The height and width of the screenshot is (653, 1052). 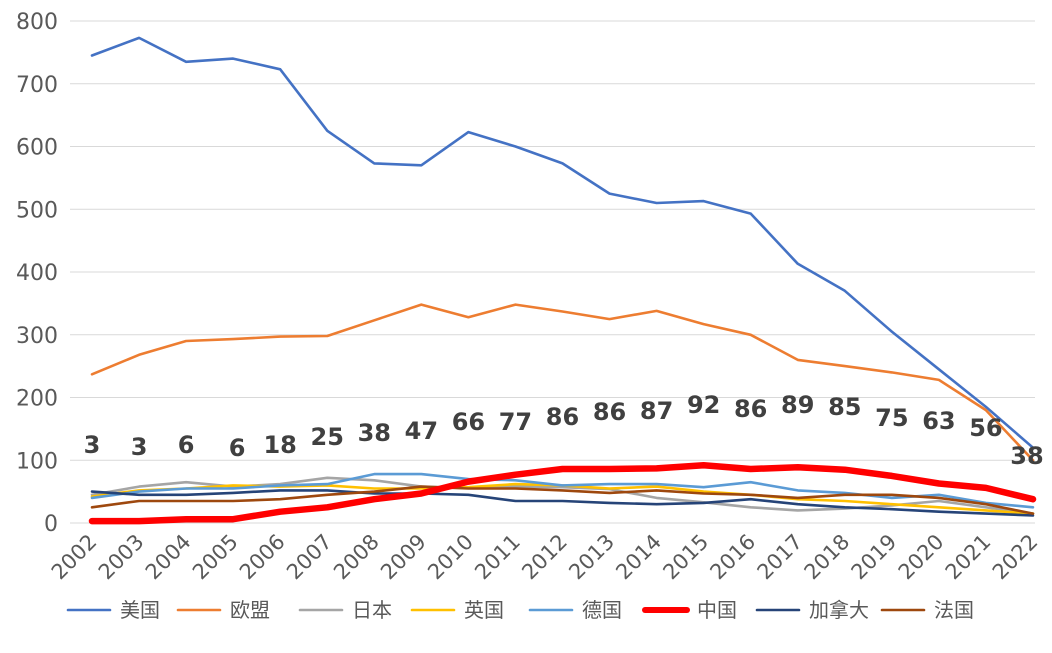 What do you see at coordinates (484, 610) in the screenshot?
I see `legend-label: 英国` at bounding box center [484, 610].